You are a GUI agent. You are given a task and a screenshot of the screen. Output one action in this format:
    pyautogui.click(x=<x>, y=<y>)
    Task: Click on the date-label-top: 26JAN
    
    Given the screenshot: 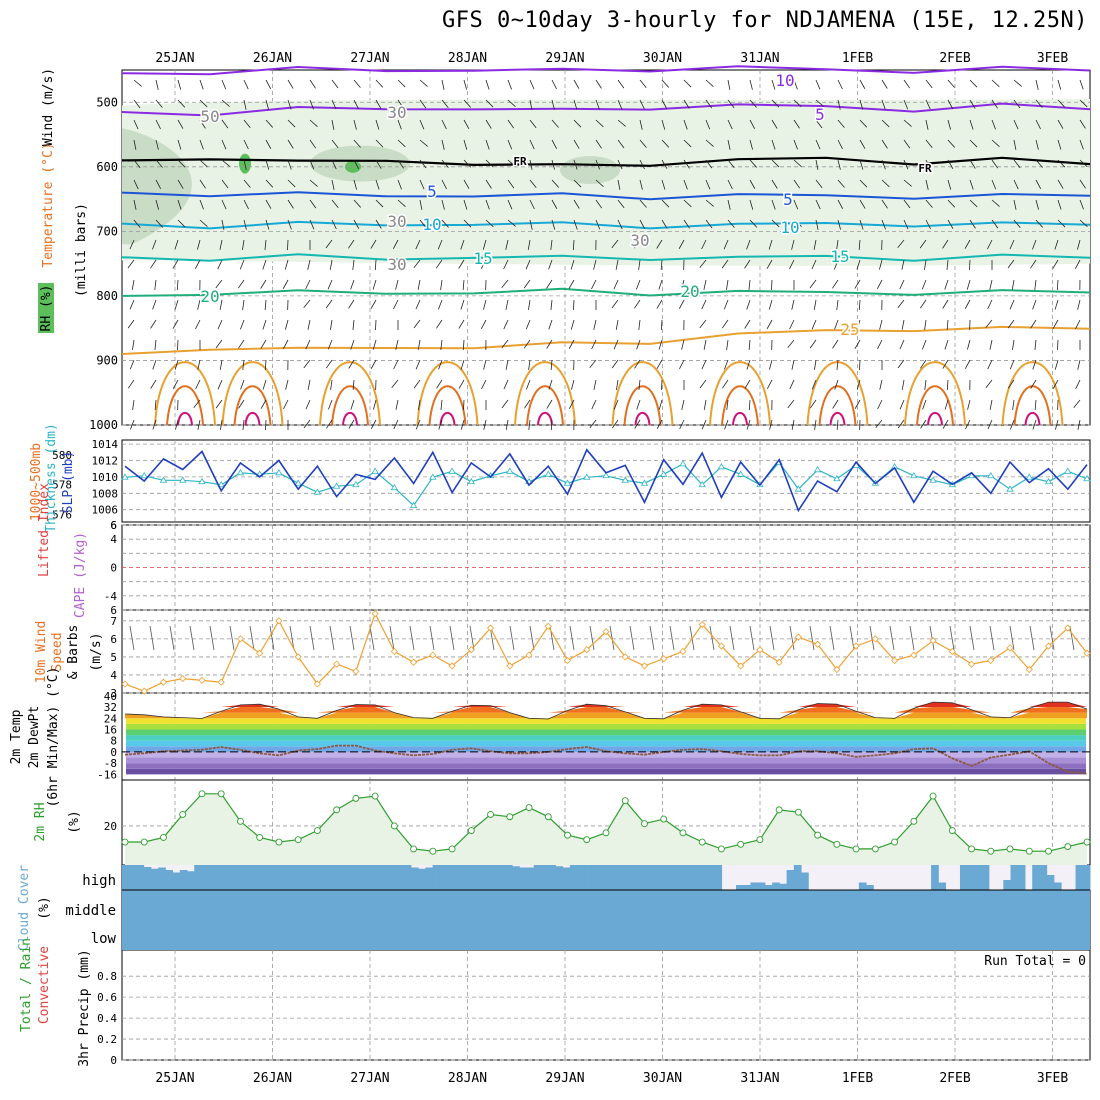 What is the action you would take?
    pyautogui.click(x=272, y=58)
    